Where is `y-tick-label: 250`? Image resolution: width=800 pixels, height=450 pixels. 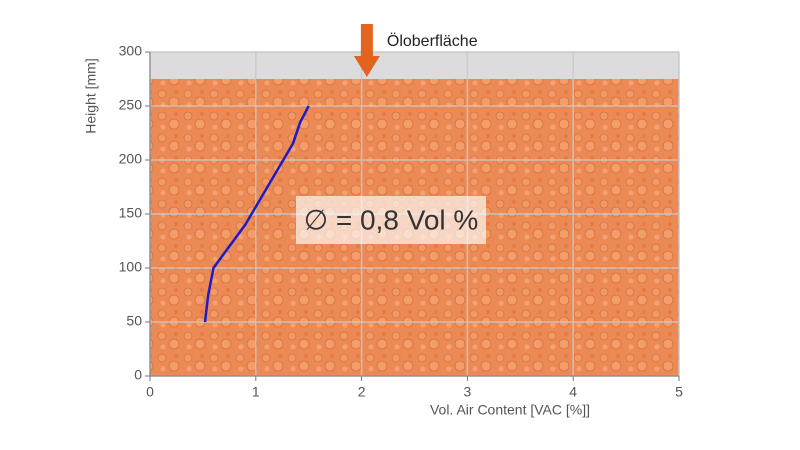 y-tick-label: 250 is located at coordinates (131, 105).